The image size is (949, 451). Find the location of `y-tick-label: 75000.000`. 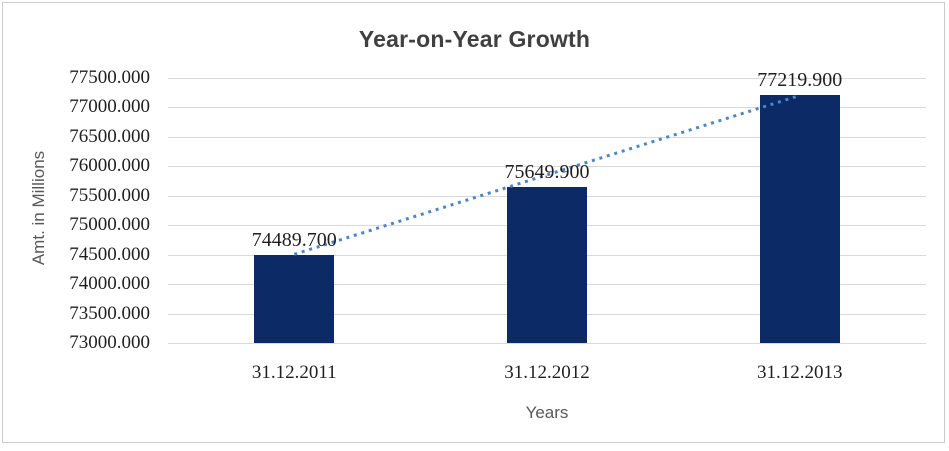

y-tick-label: 75000.000 is located at coordinates (109, 225).